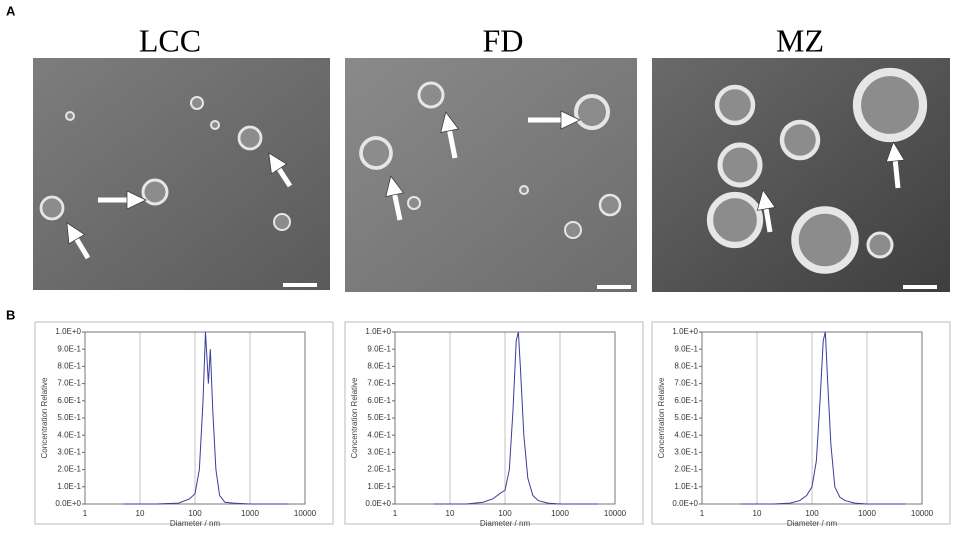 This screenshot has width=957, height=540. I want to click on image-title: MZ, so click(800, 40).